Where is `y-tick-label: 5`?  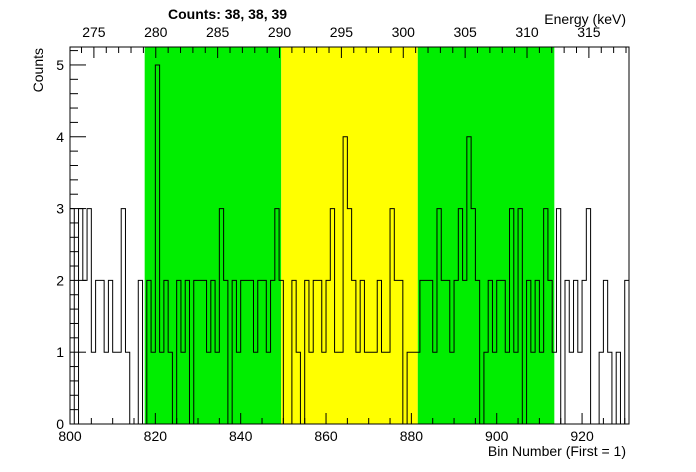 y-tick-label: 5 is located at coordinates (60, 65).